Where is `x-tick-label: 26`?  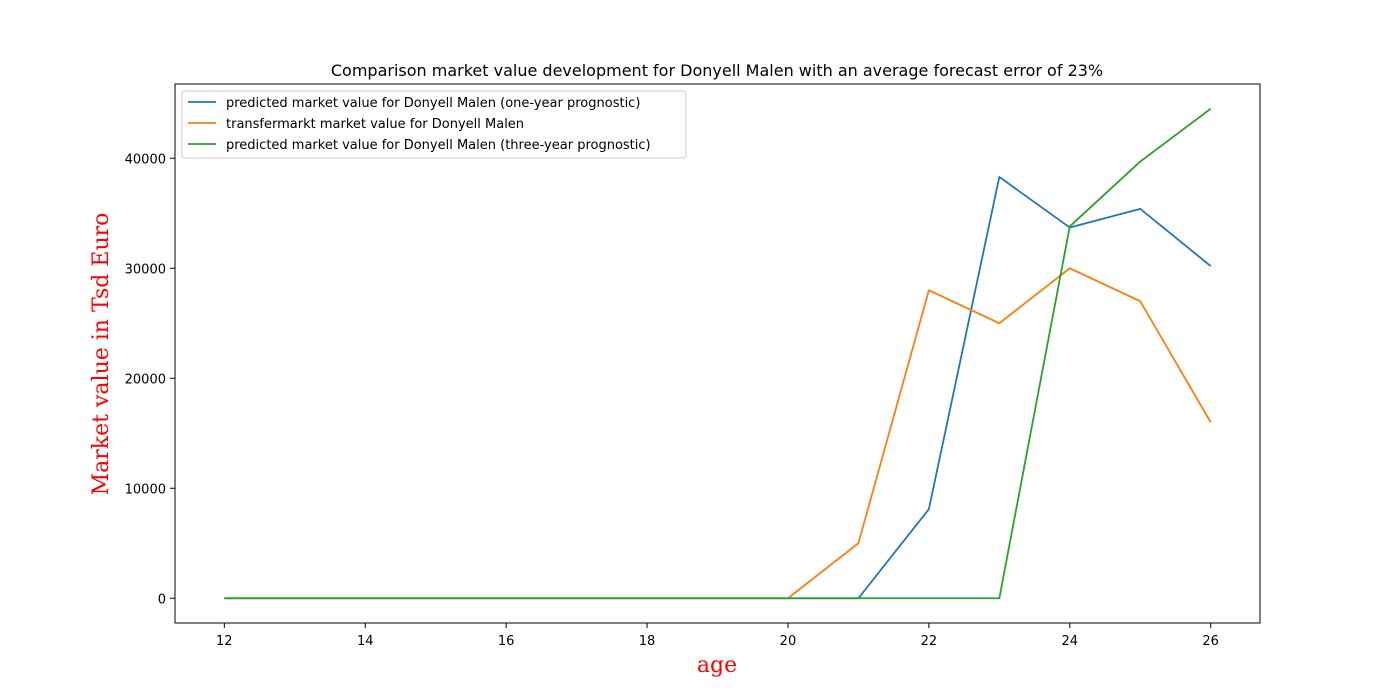
x-tick-label: 26 is located at coordinates (1210, 641).